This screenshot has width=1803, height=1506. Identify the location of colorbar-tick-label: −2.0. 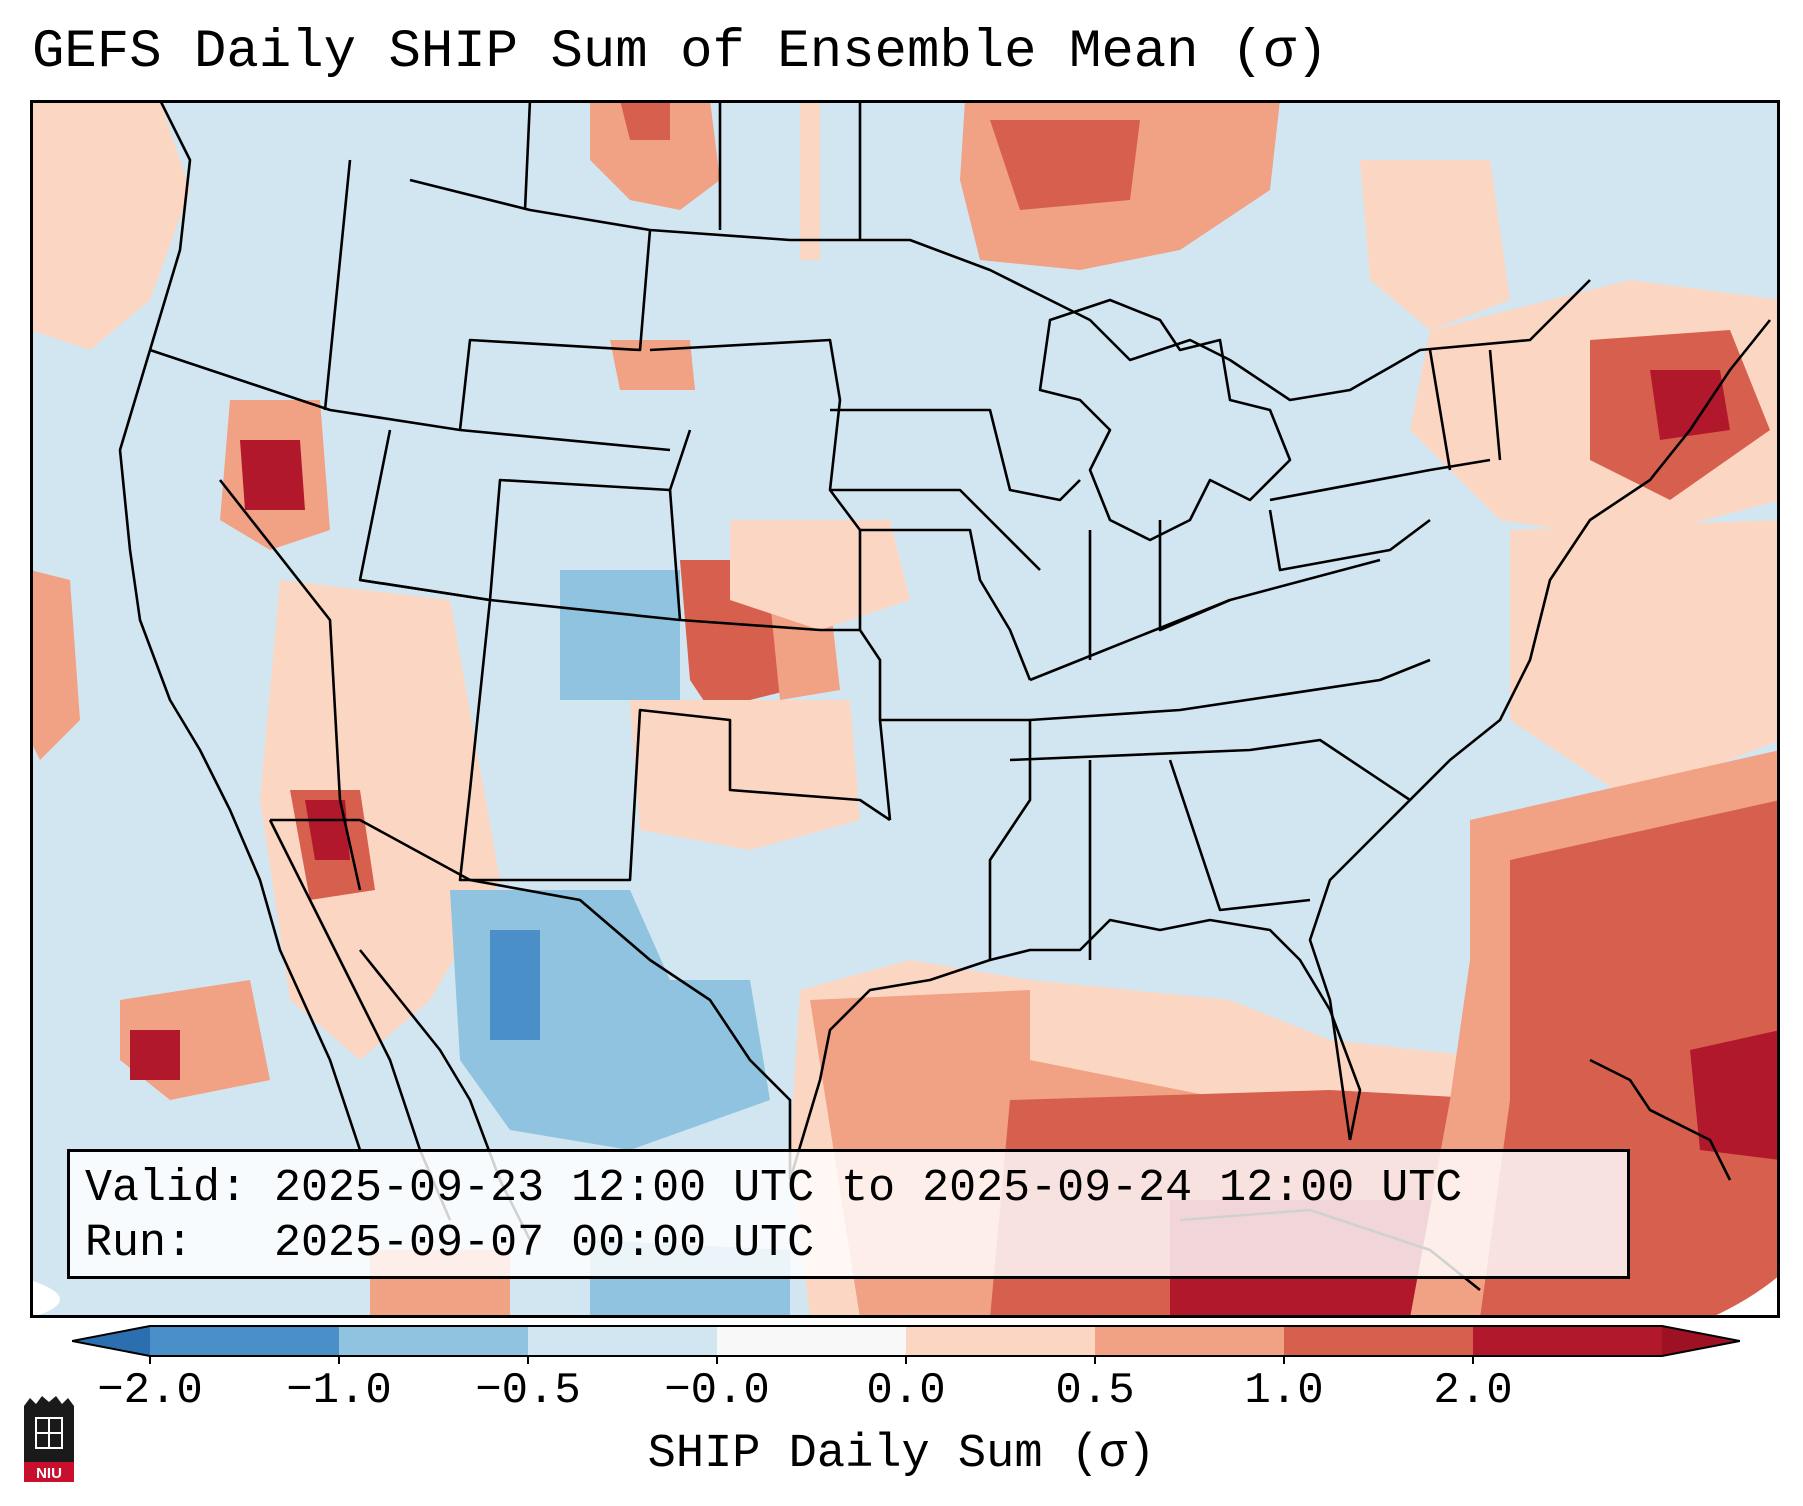
(150, 1391).